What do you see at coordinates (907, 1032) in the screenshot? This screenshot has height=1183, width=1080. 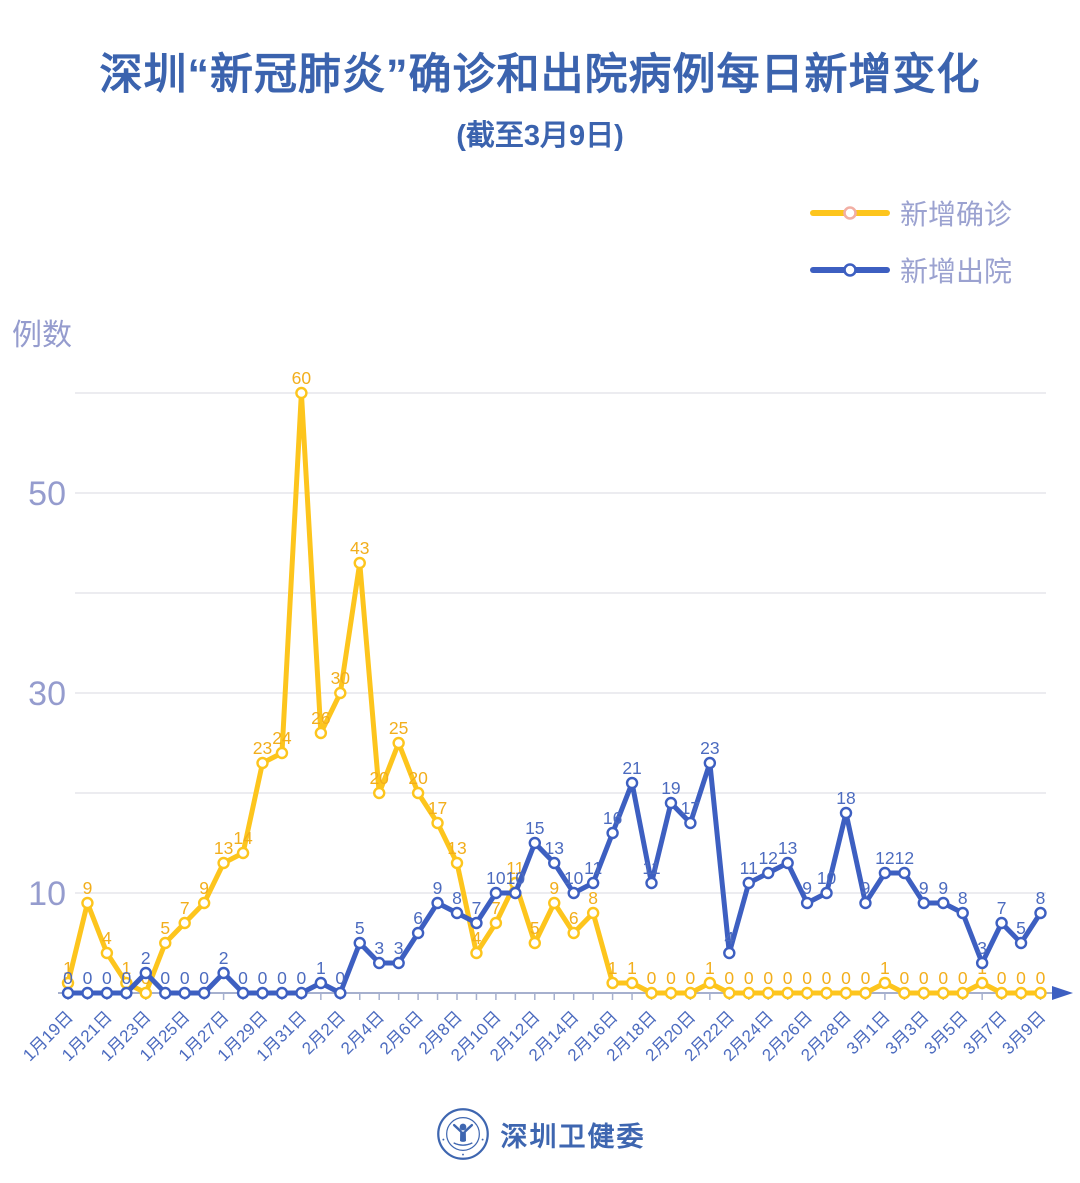 I see `x-axis-label: 3月3日` at bounding box center [907, 1032].